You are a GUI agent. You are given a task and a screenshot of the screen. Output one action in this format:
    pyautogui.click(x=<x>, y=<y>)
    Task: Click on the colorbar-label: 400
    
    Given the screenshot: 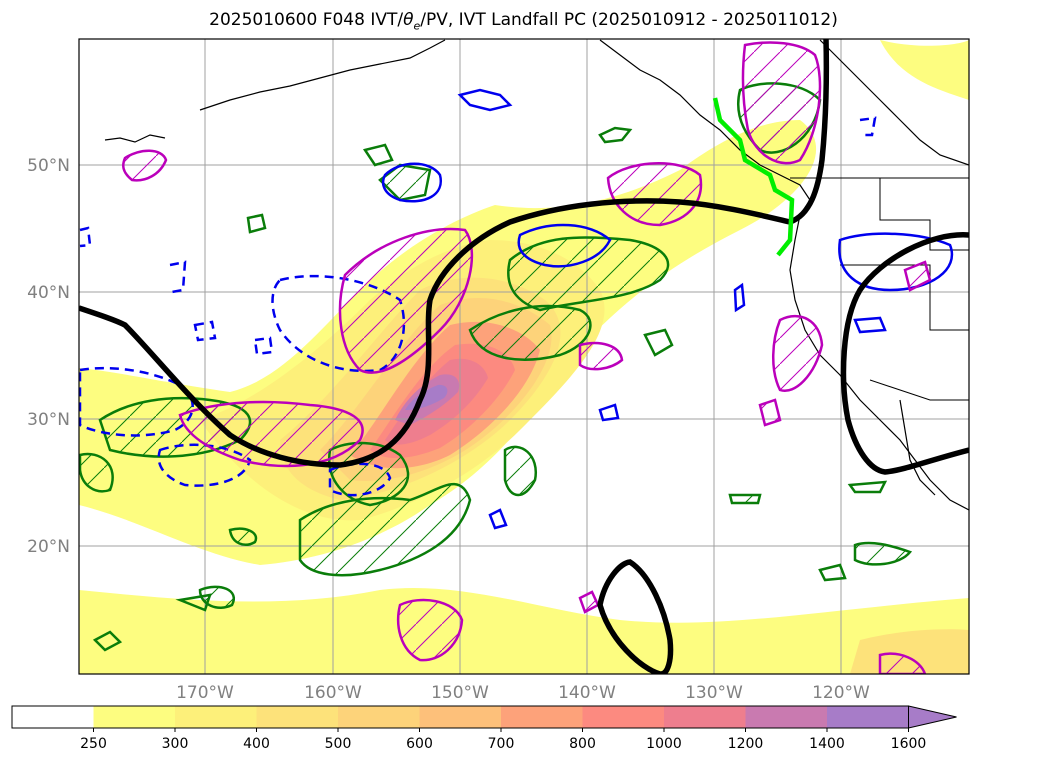 What is the action you would take?
    pyautogui.click(x=256, y=744)
    